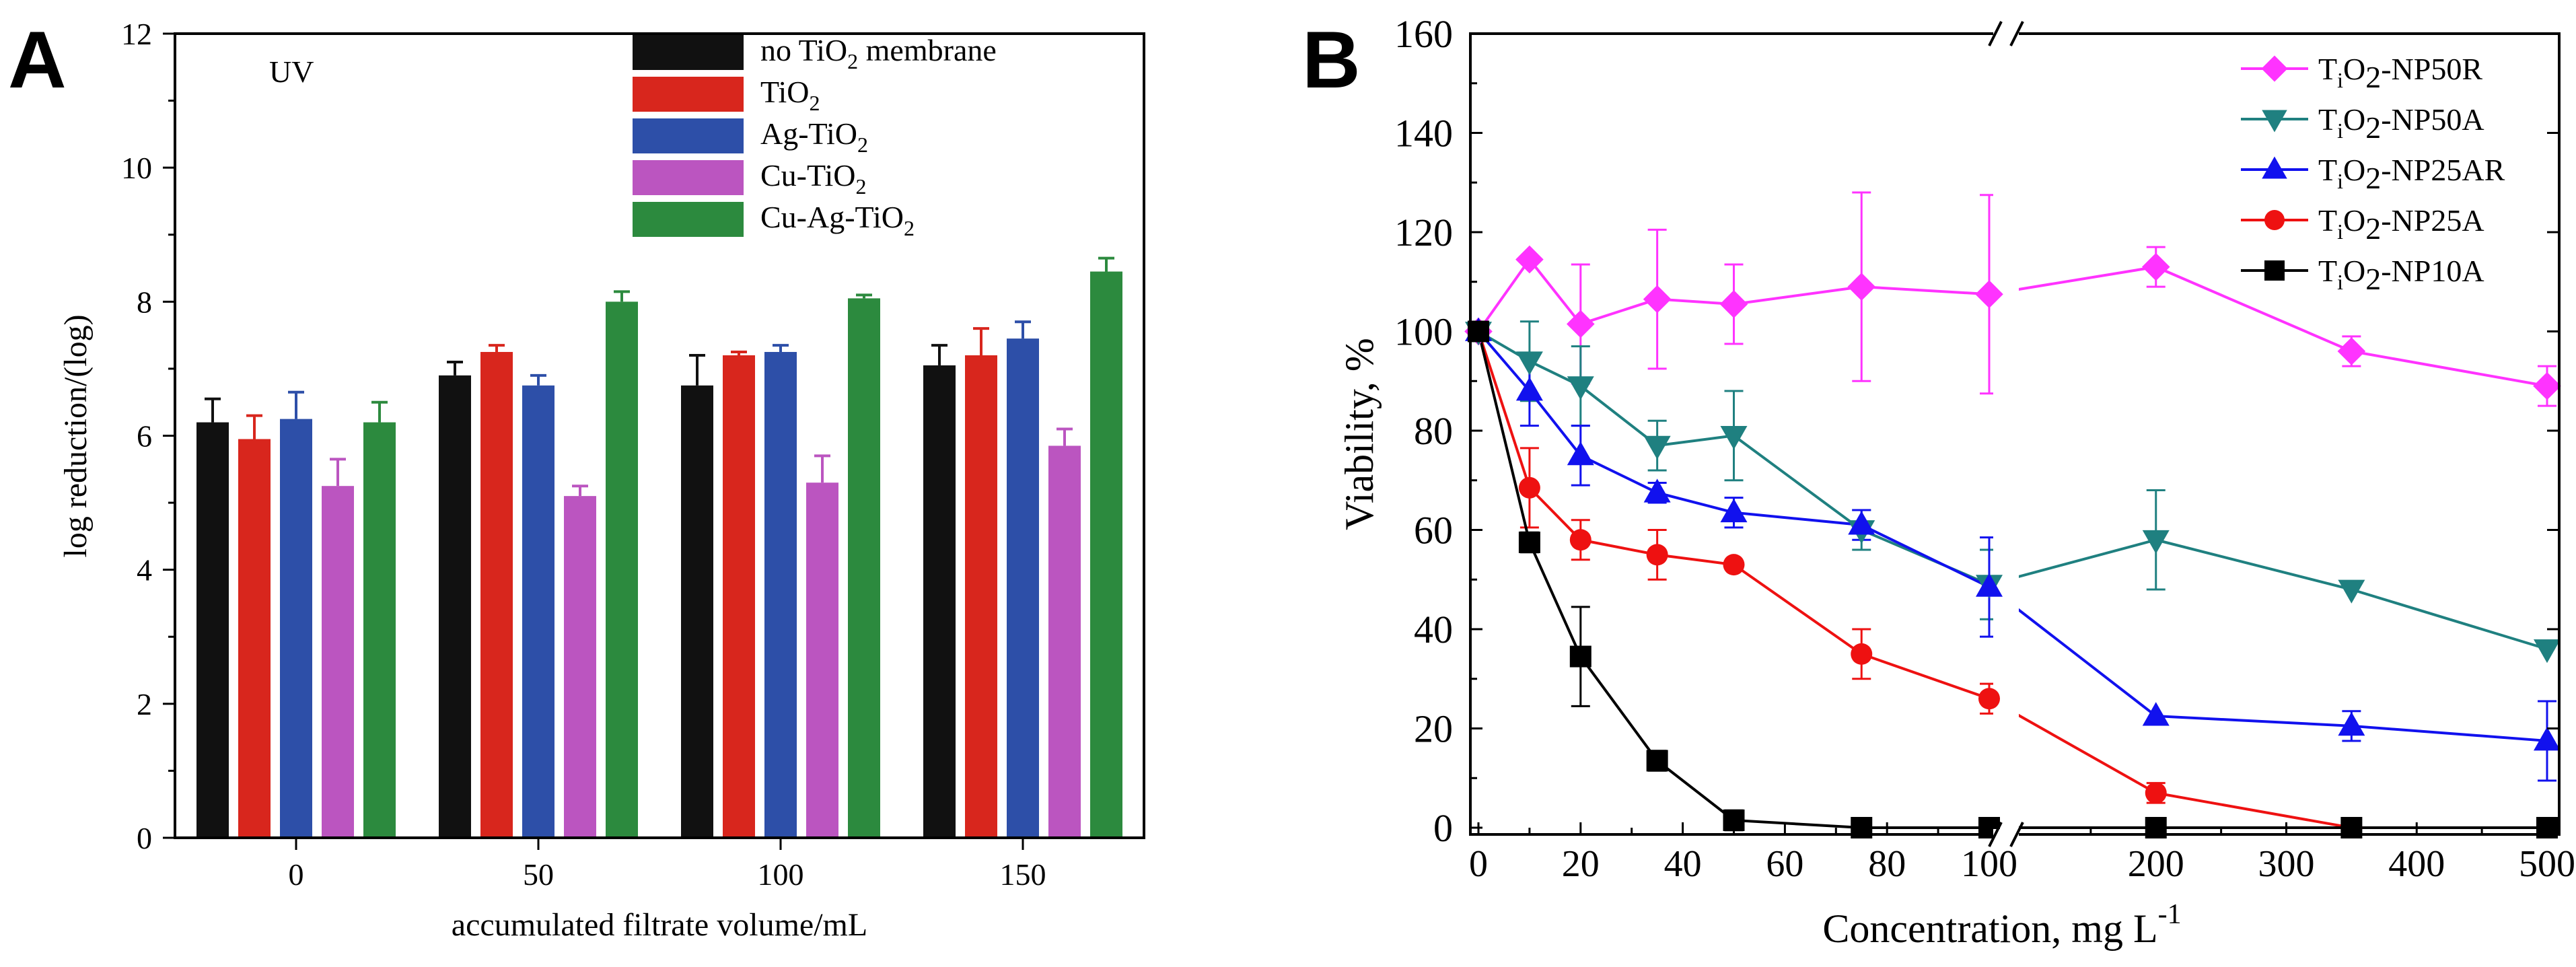 This screenshot has width=2576, height=967. I want to click on legend-label-tail: -NP25AR, so click(2443, 170).